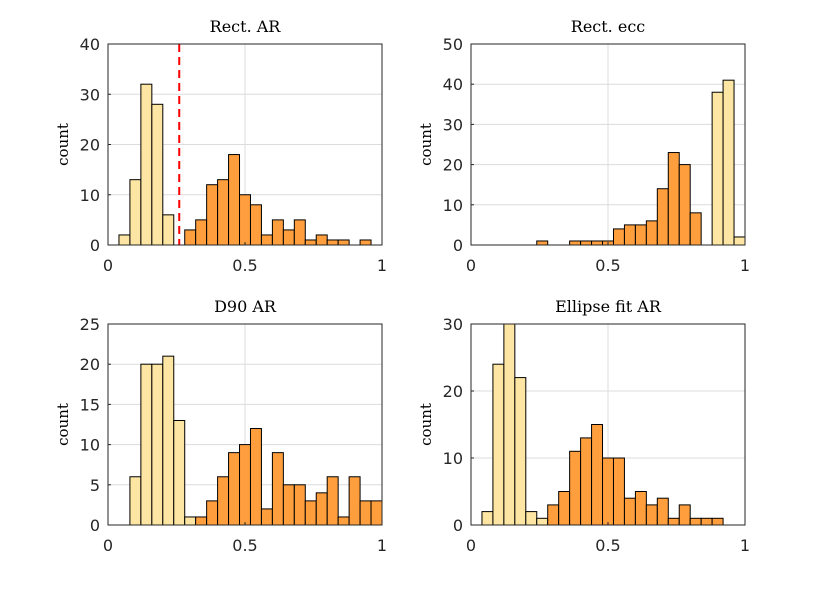  What do you see at coordinates (608, 26) in the screenshot?
I see `chart-title: Rect. ecc` at bounding box center [608, 26].